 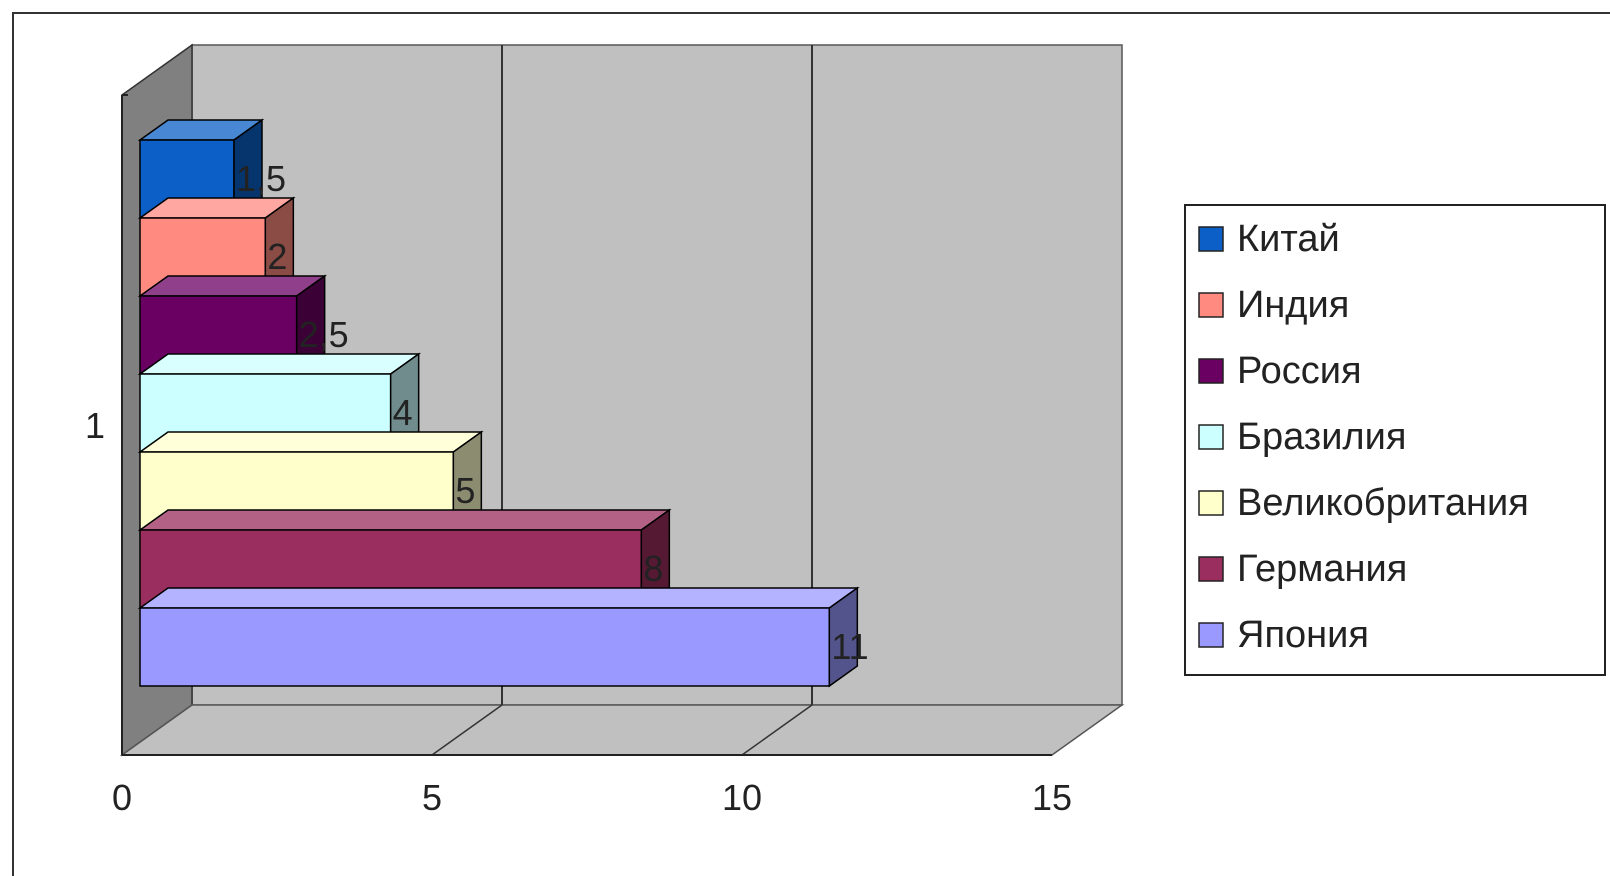 What do you see at coordinates (1293, 305) in the screenshot?
I see `legend-label: Индия` at bounding box center [1293, 305].